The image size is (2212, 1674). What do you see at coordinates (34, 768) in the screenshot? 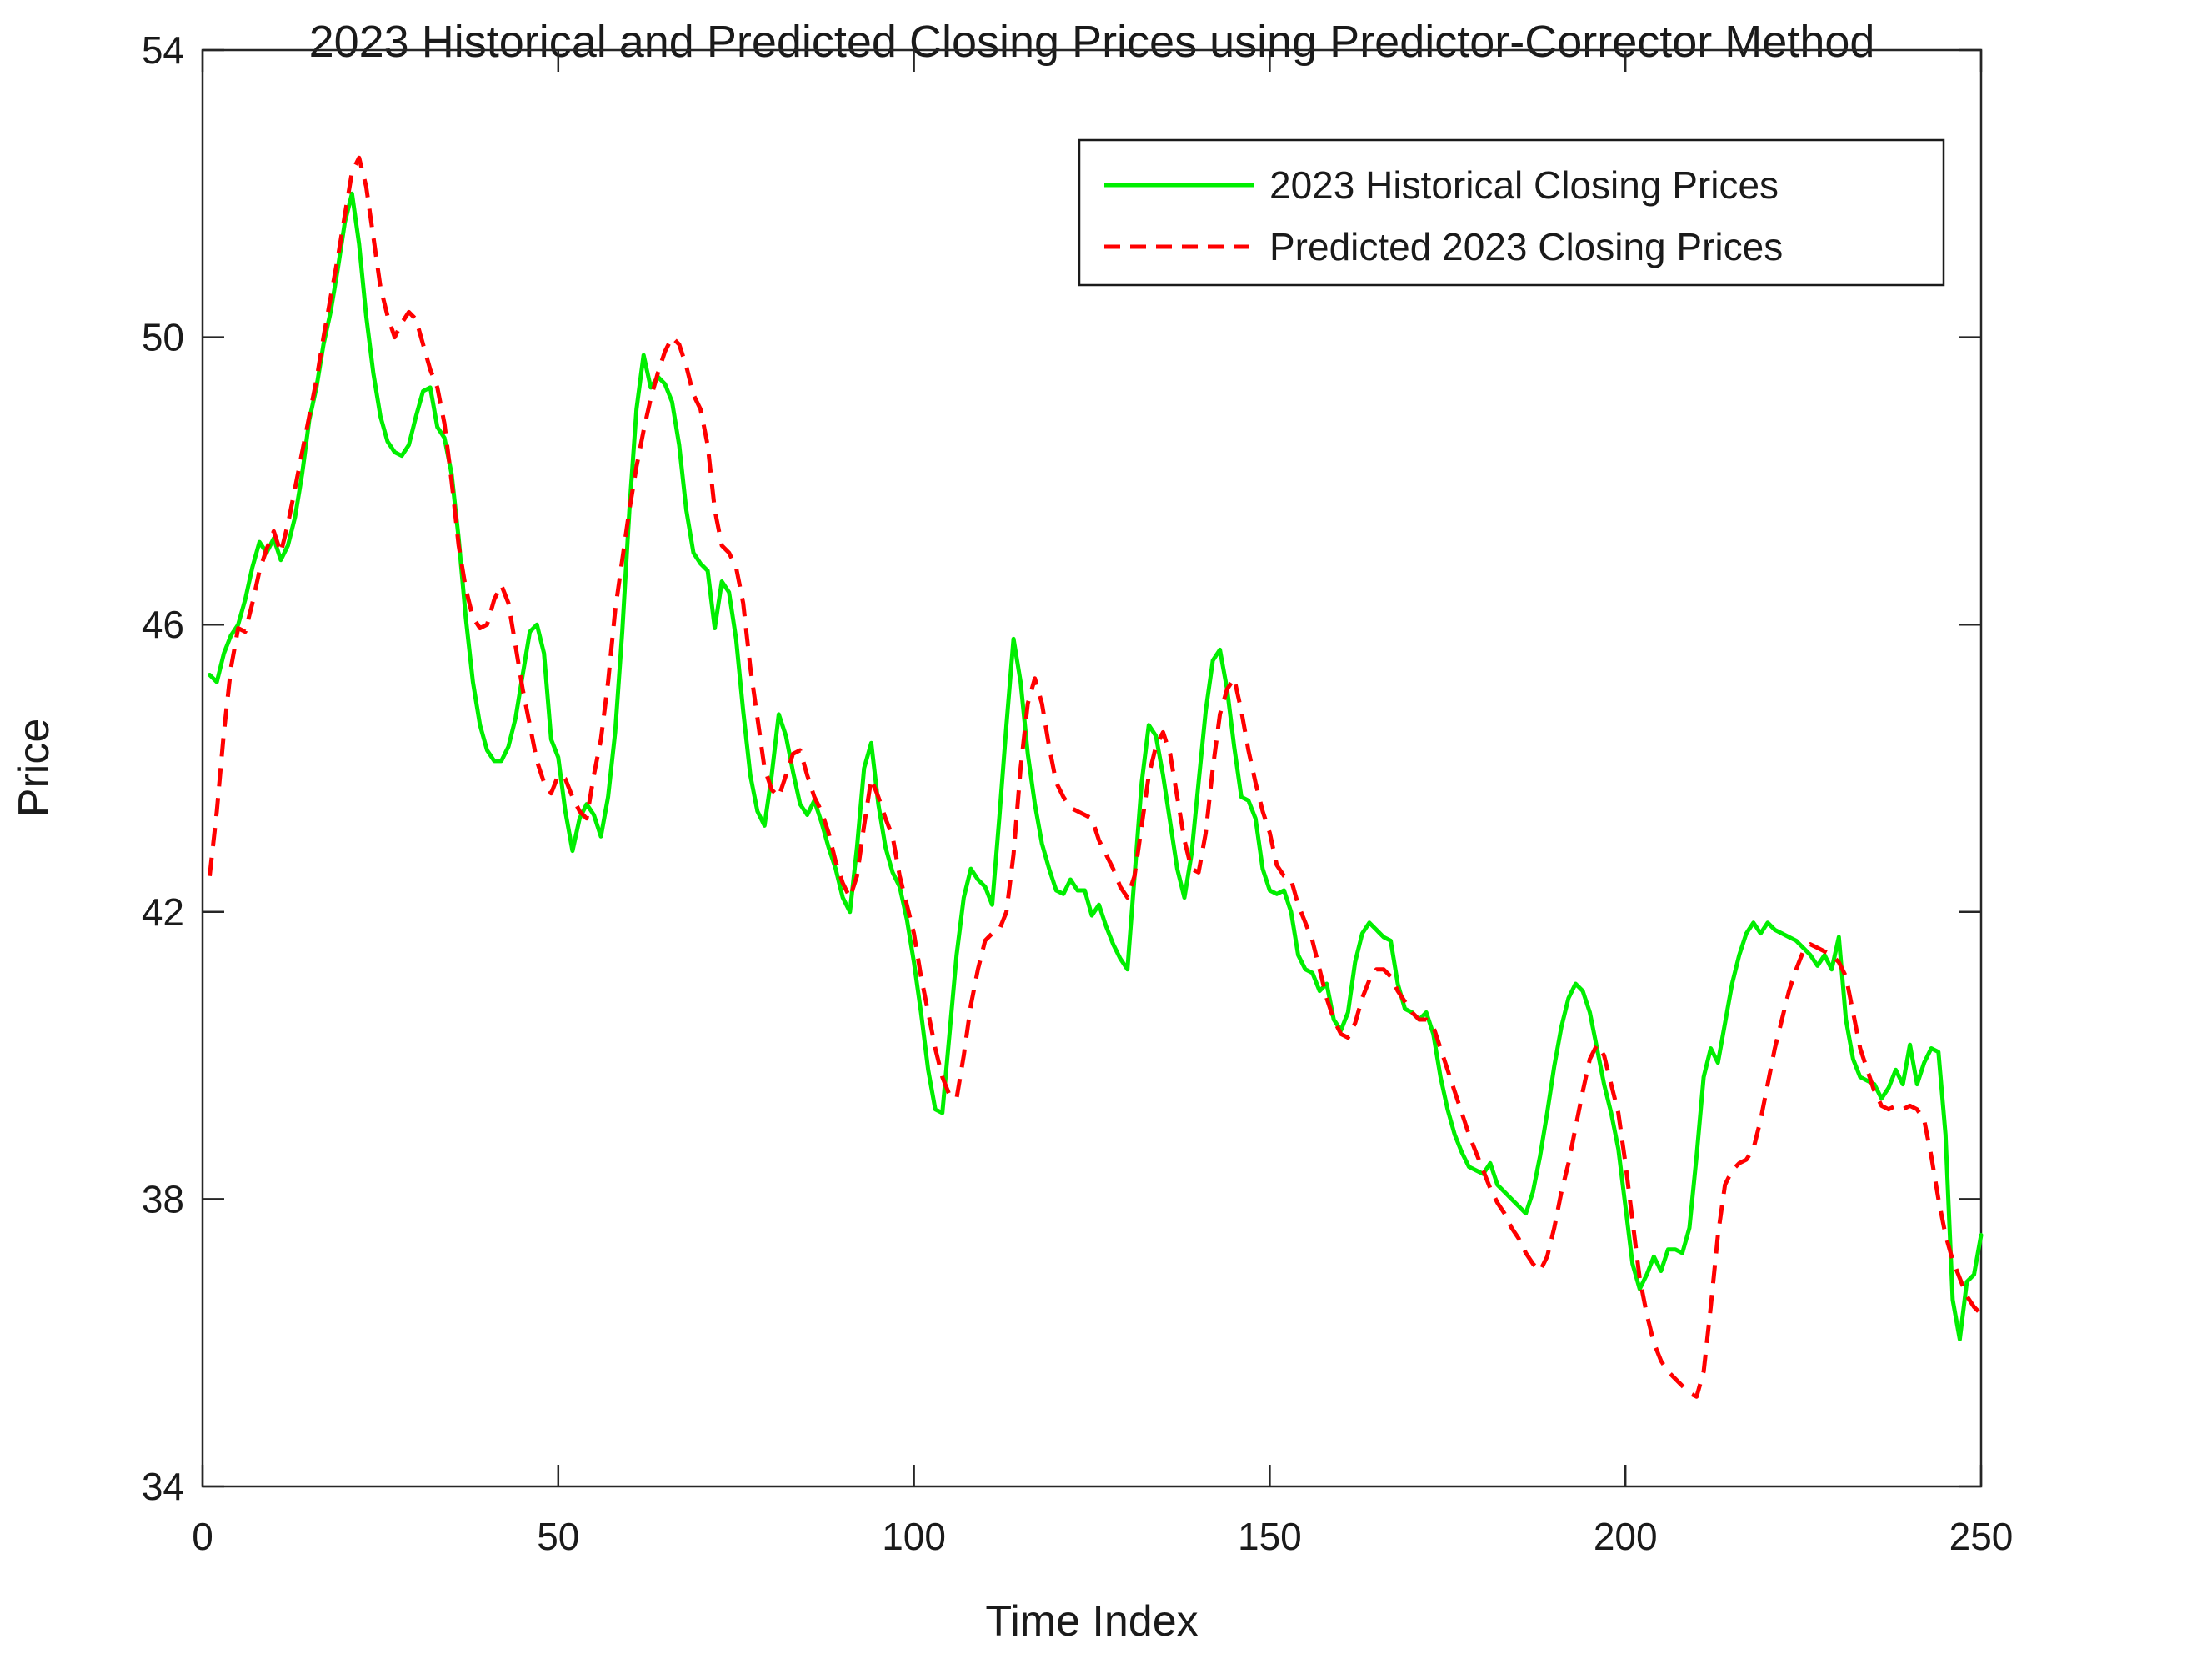
I see `y-axis-label: Price` at bounding box center [34, 768].